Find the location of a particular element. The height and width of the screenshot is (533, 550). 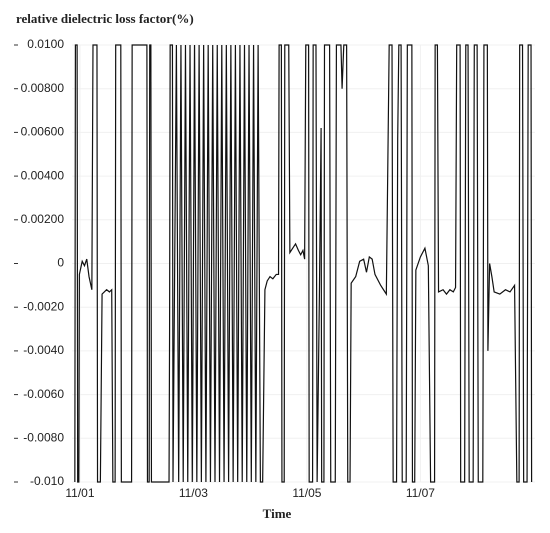

y-tick-label: -0.0080 is located at coordinates (43, 437).